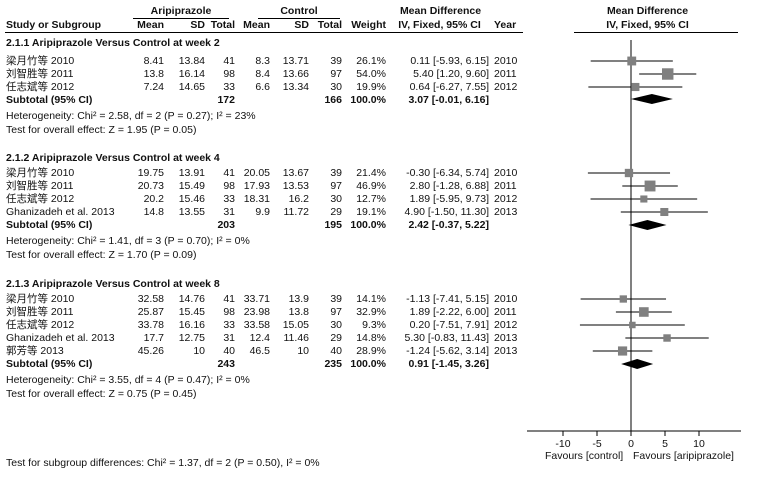  What do you see at coordinates (40, 325) in the screenshot?
I see `study-name: 任志斌等 2012` at bounding box center [40, 325].